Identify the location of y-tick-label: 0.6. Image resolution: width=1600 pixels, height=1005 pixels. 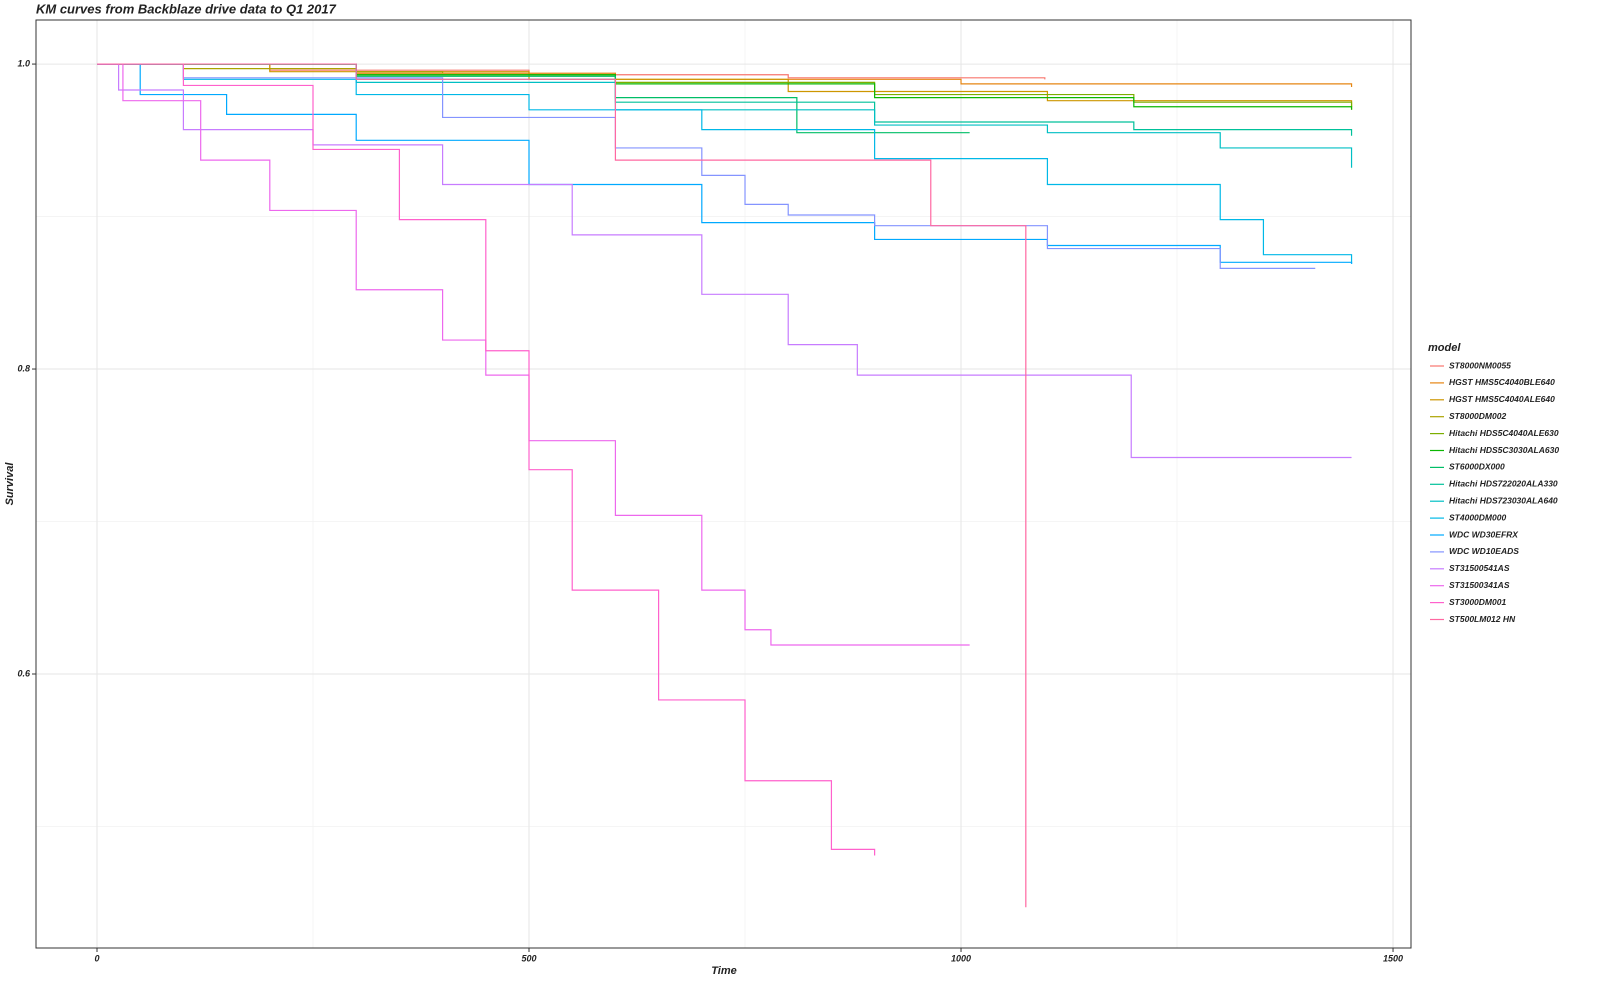
(24, 673).